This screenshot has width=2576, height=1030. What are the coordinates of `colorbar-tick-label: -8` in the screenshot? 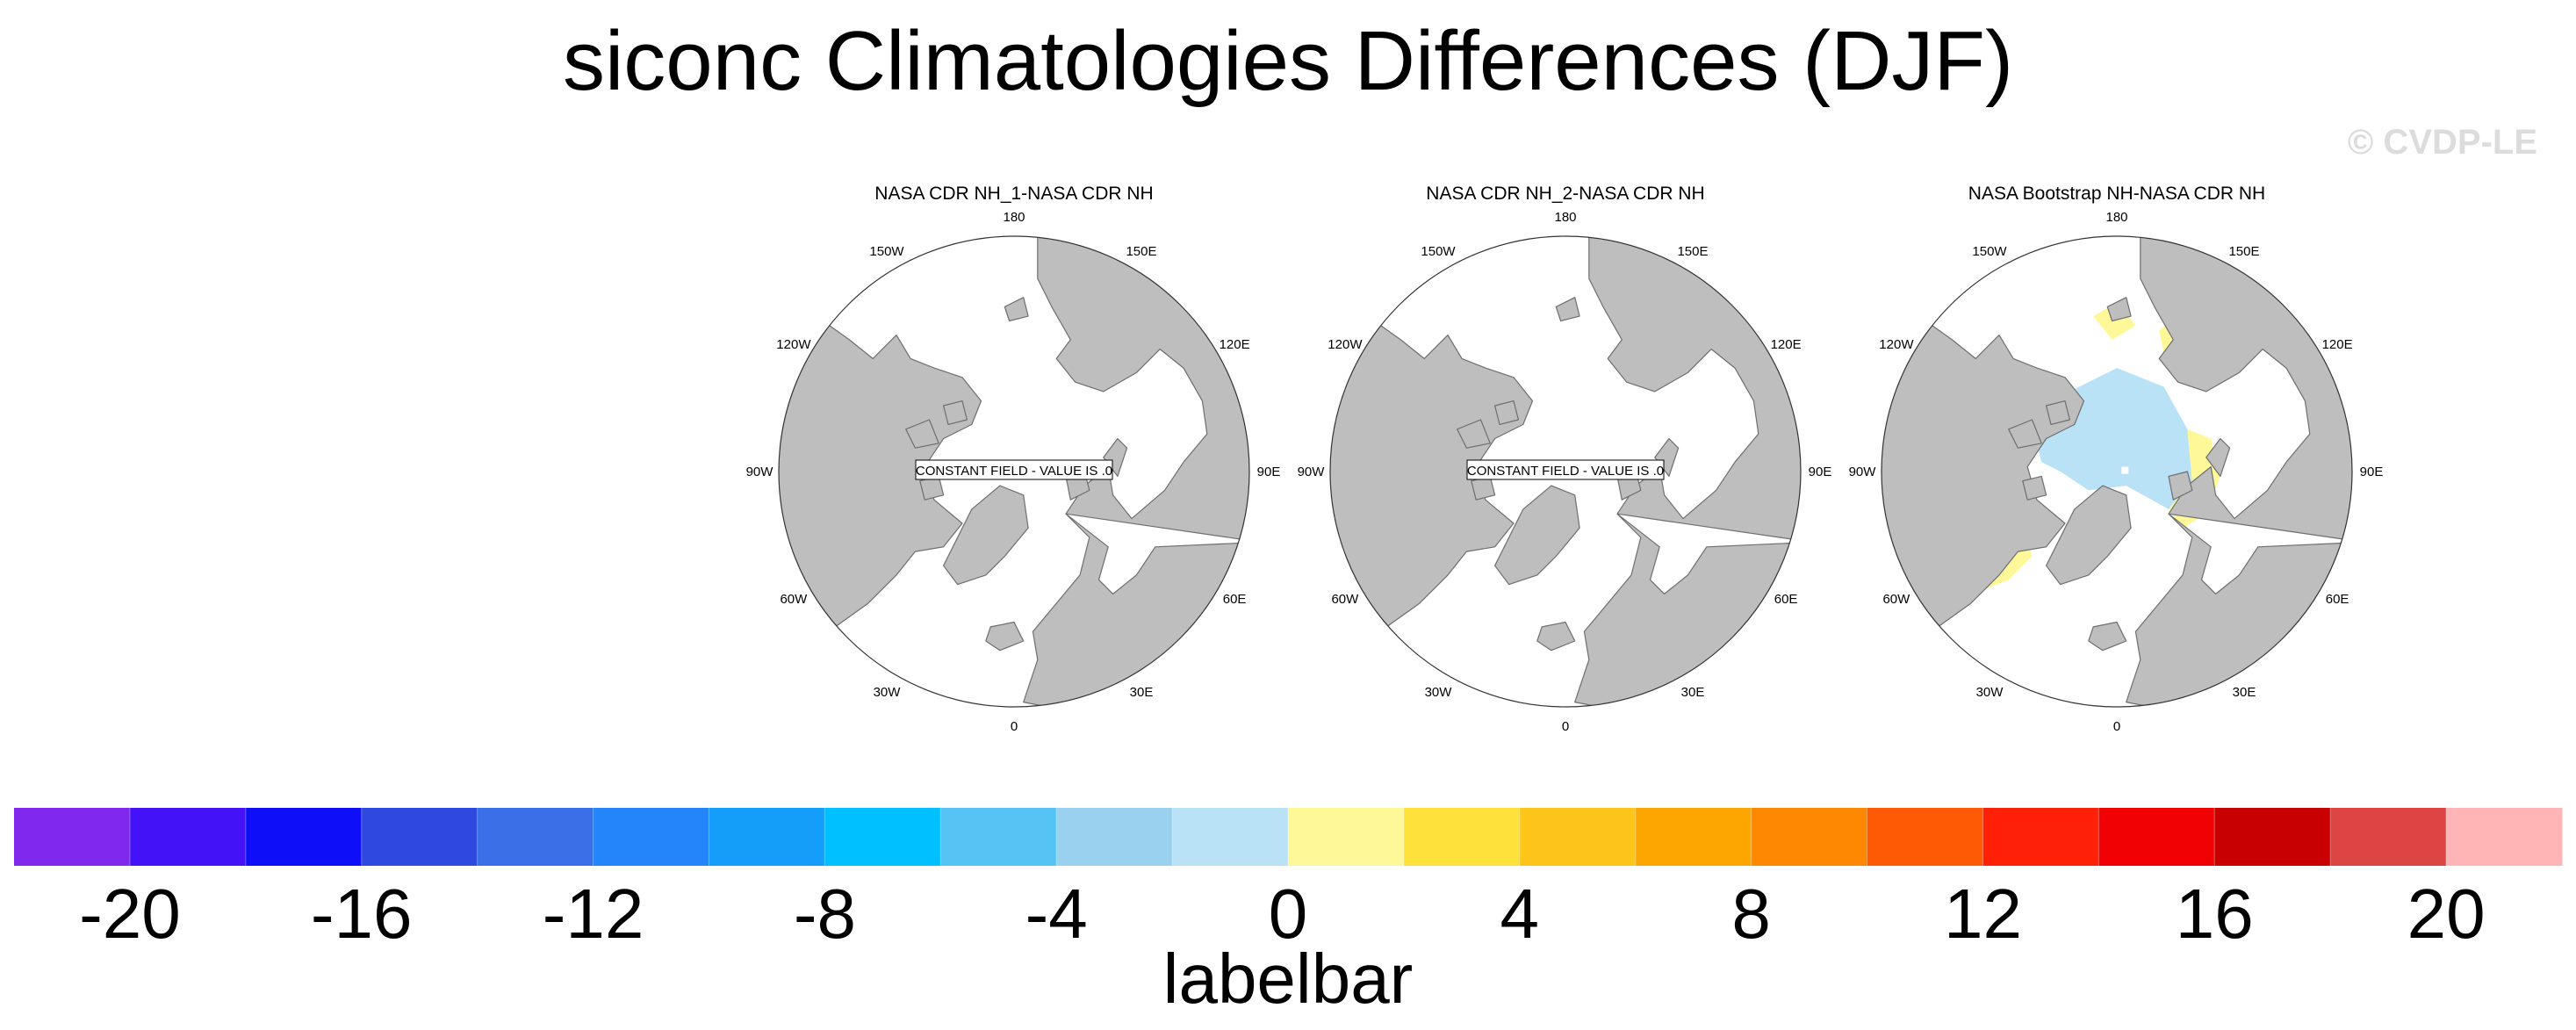 It's located at (825, 914).